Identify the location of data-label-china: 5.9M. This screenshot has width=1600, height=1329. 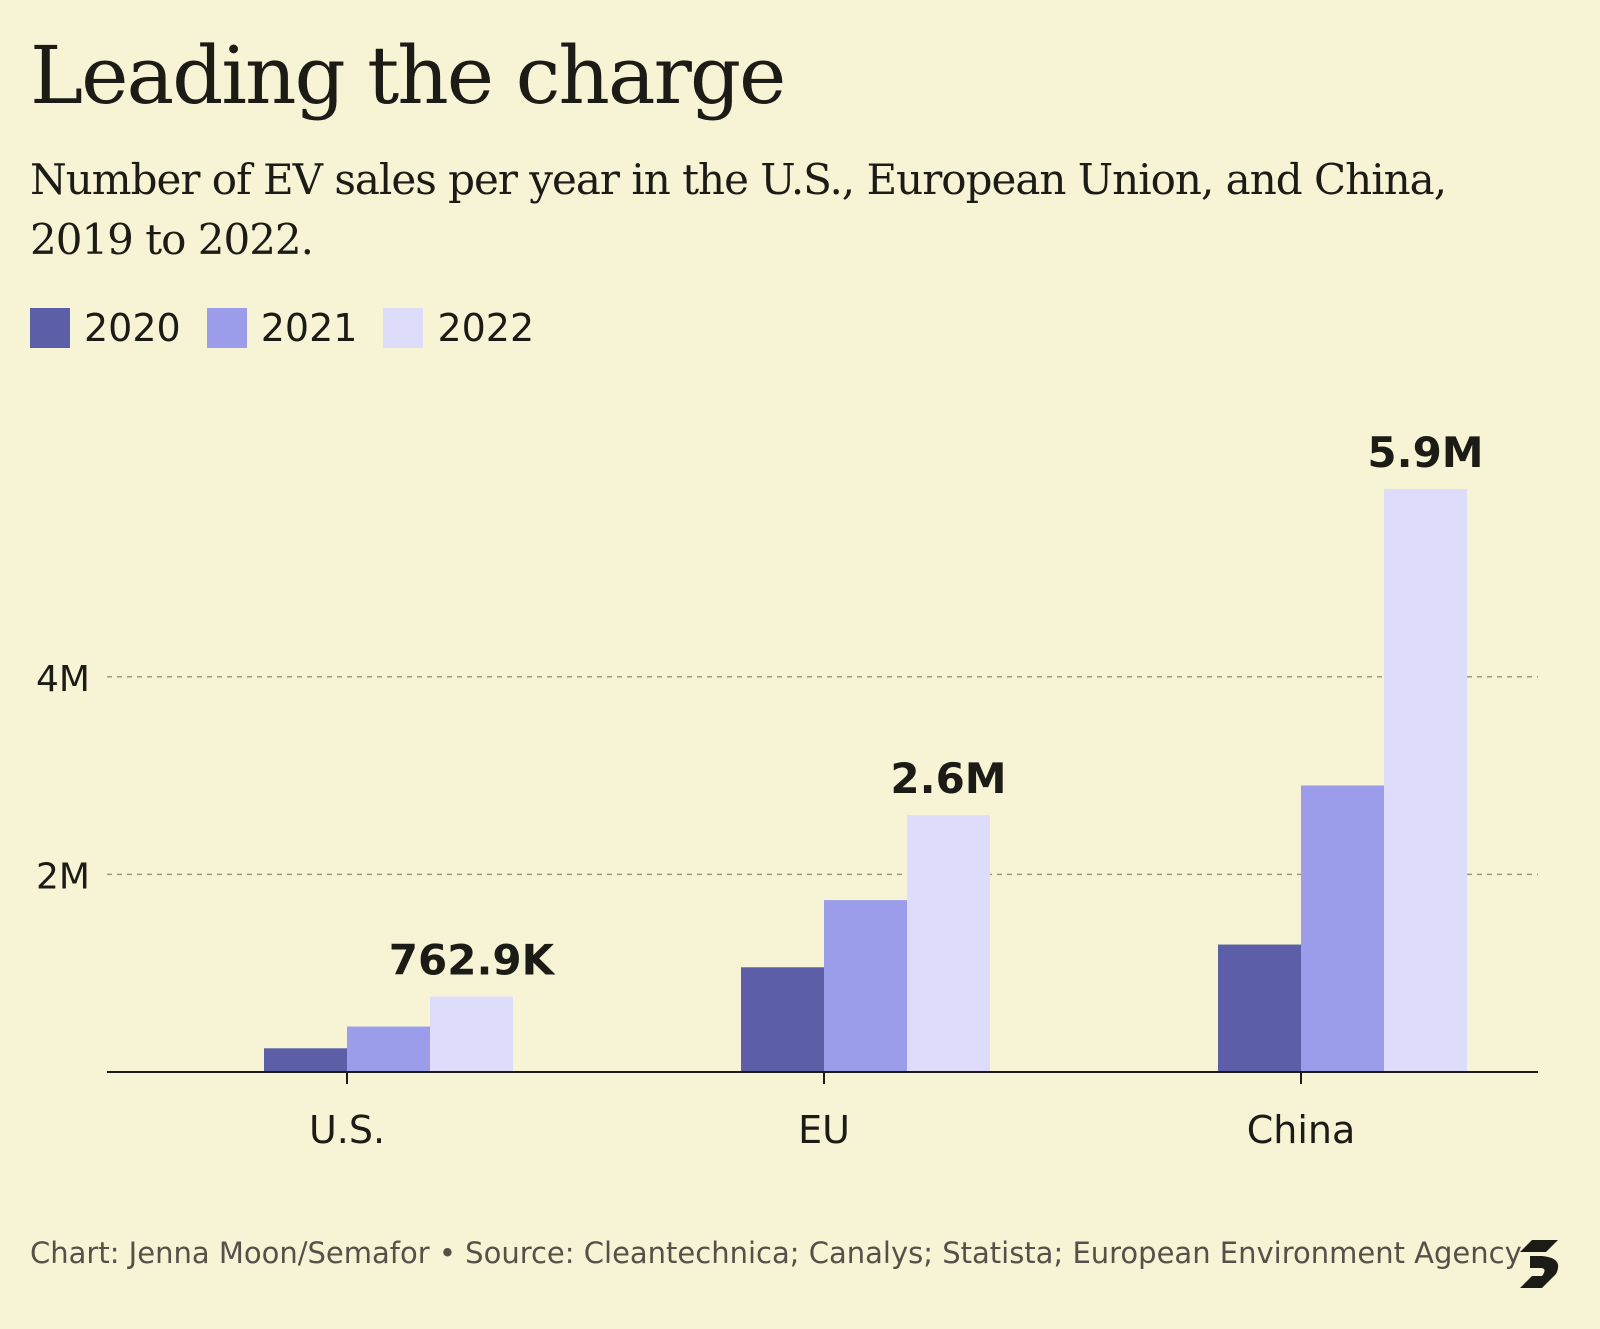
(1425, 452).